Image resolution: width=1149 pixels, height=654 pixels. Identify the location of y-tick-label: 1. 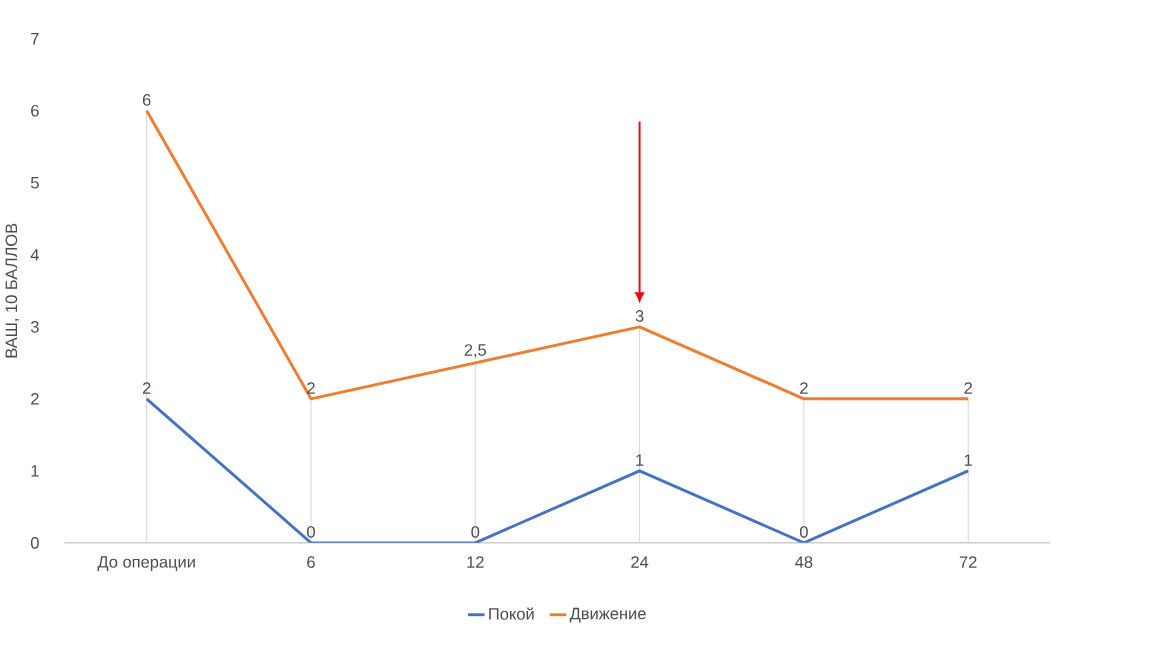
(35, 471).